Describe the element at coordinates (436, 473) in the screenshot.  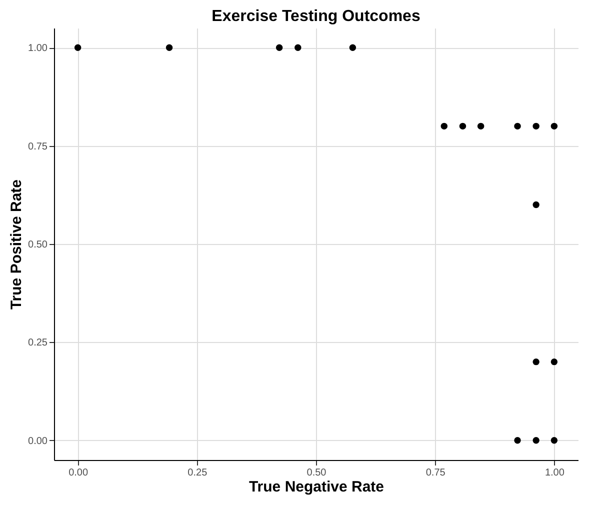
I see `x-tick-label: 0.75` at that location.